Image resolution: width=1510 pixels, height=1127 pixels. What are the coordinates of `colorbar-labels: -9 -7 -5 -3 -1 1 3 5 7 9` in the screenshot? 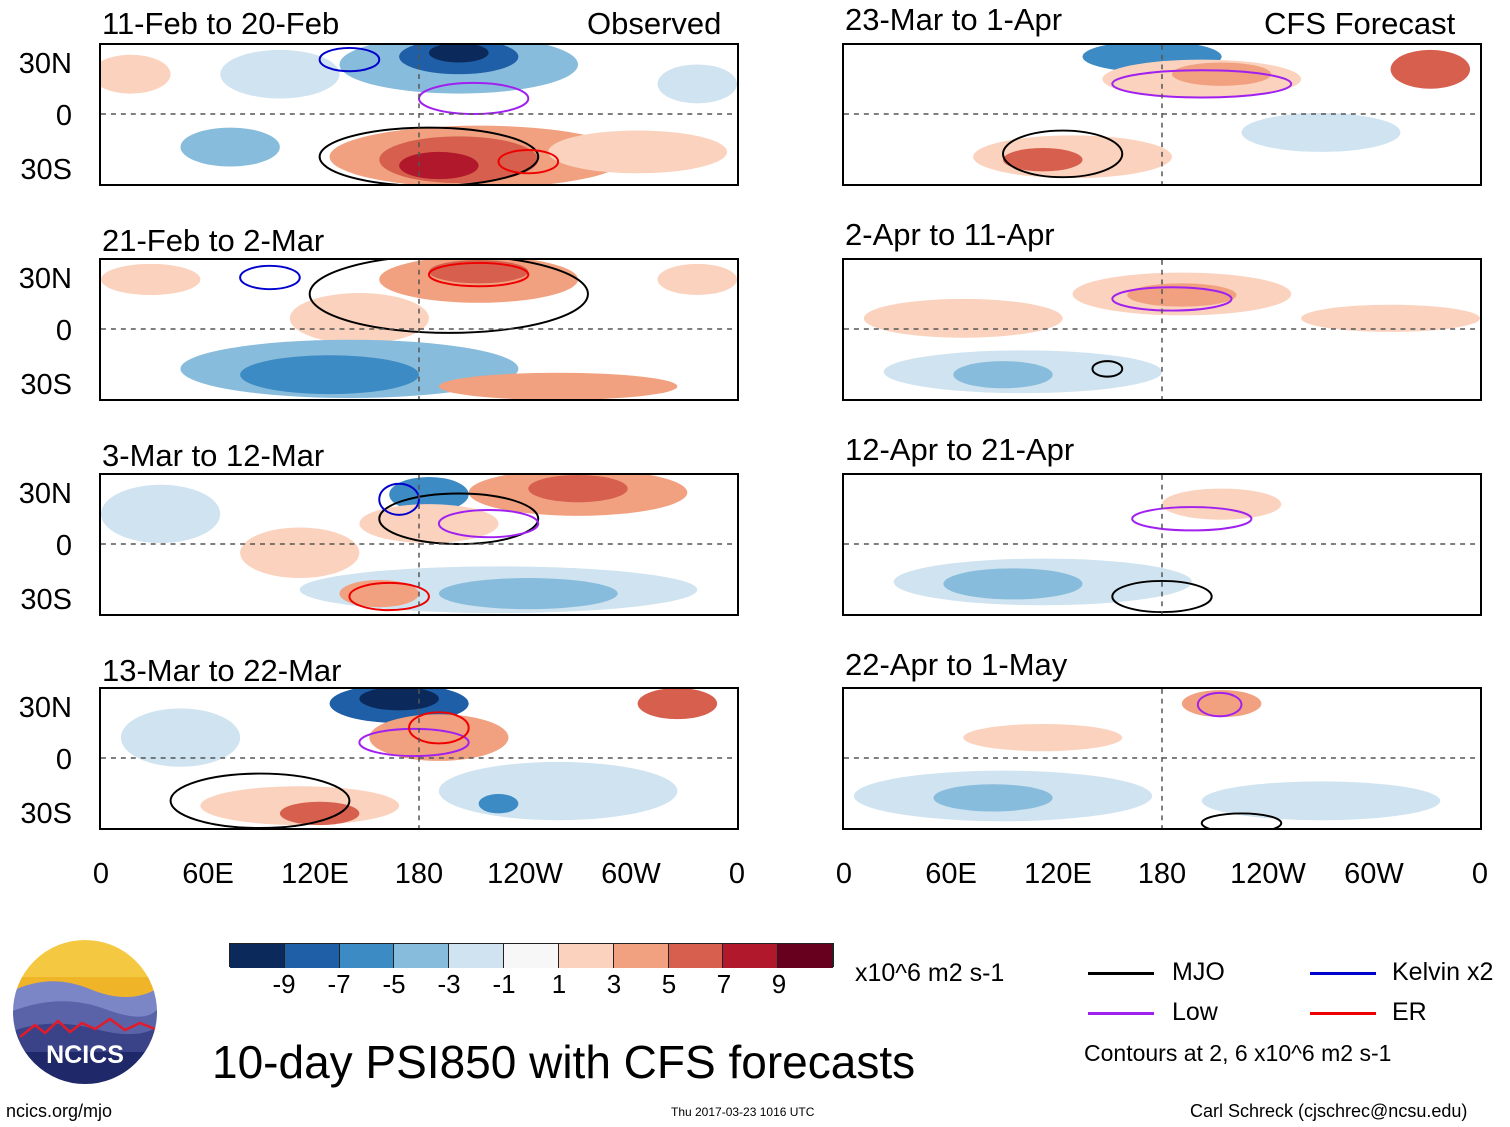 It's located at (531, 986).